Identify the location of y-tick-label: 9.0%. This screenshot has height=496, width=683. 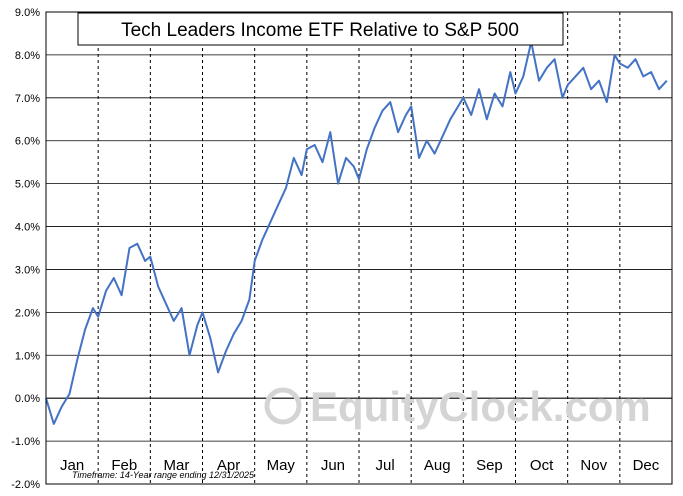
(27, 13).